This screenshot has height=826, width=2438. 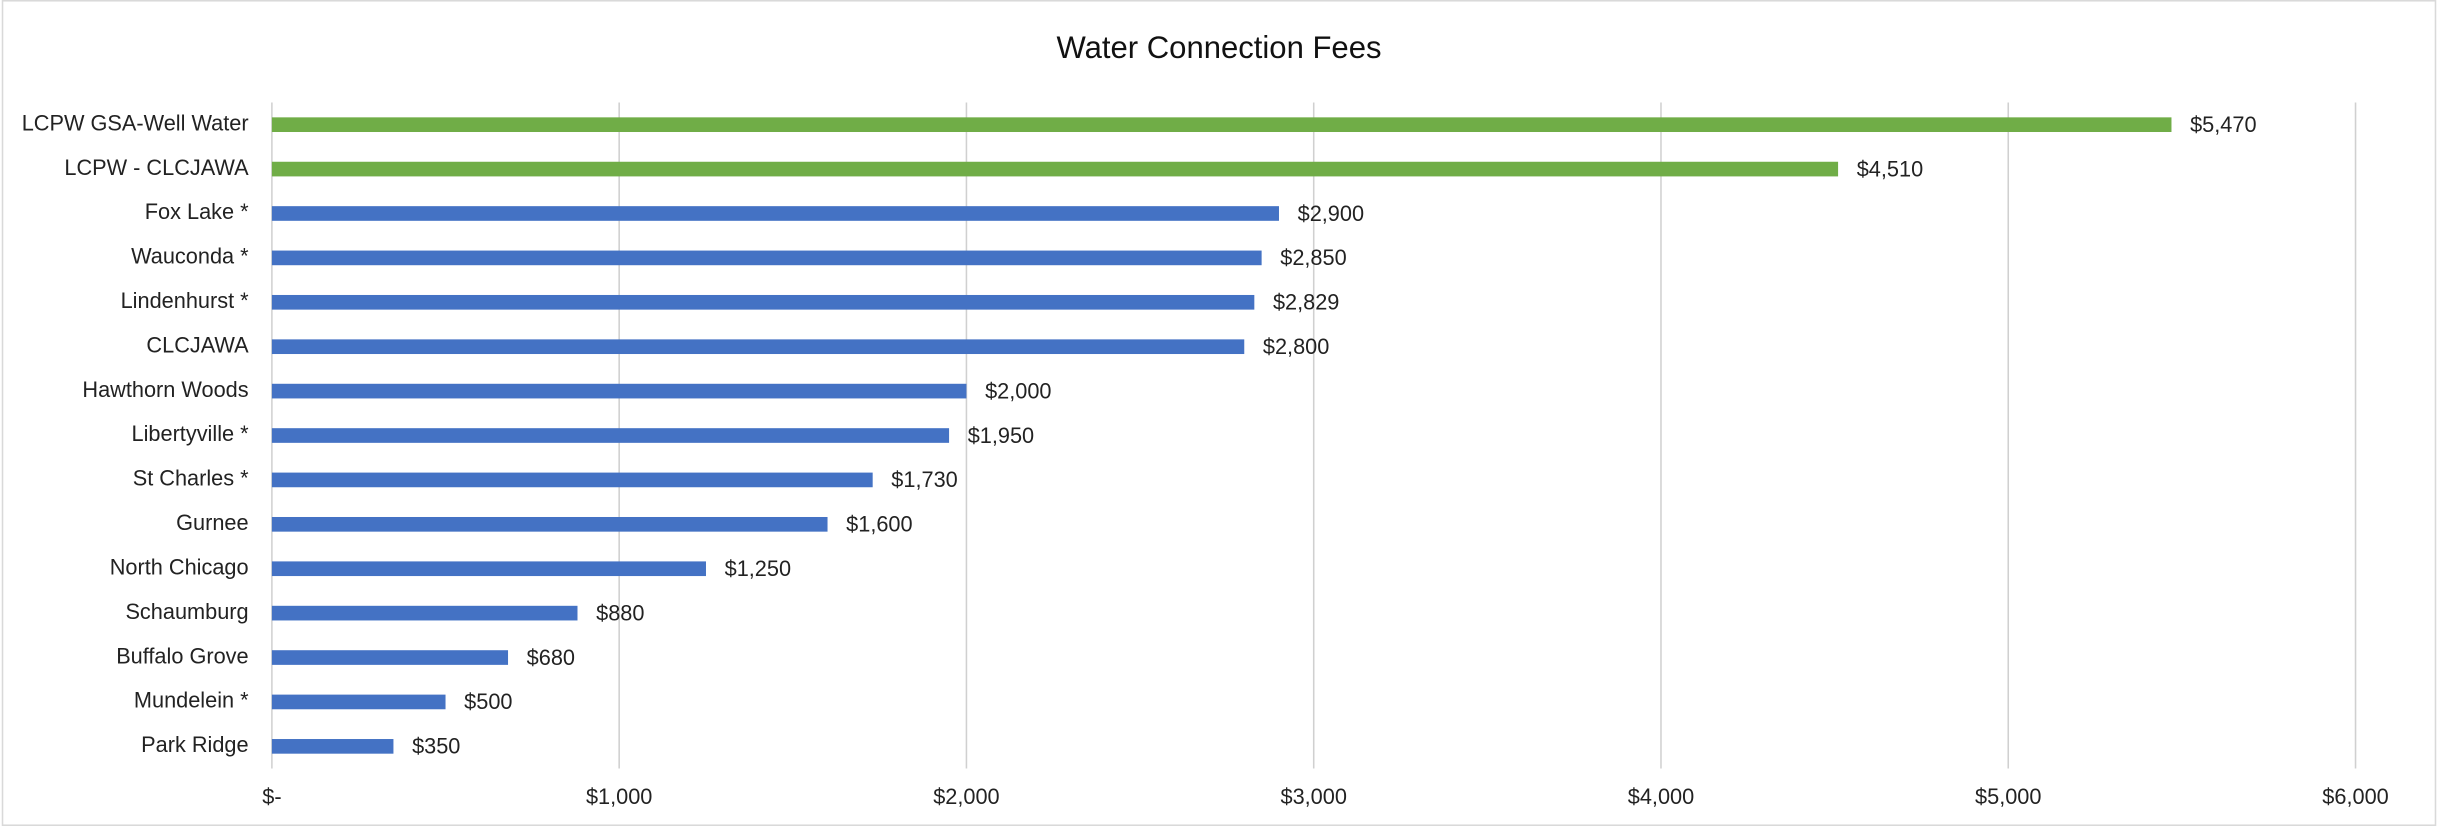 What do you see at coordinates (212, 522) in the screenshot?
I see `y-tick-label: Gurnee` at bounding box center [212, 522].